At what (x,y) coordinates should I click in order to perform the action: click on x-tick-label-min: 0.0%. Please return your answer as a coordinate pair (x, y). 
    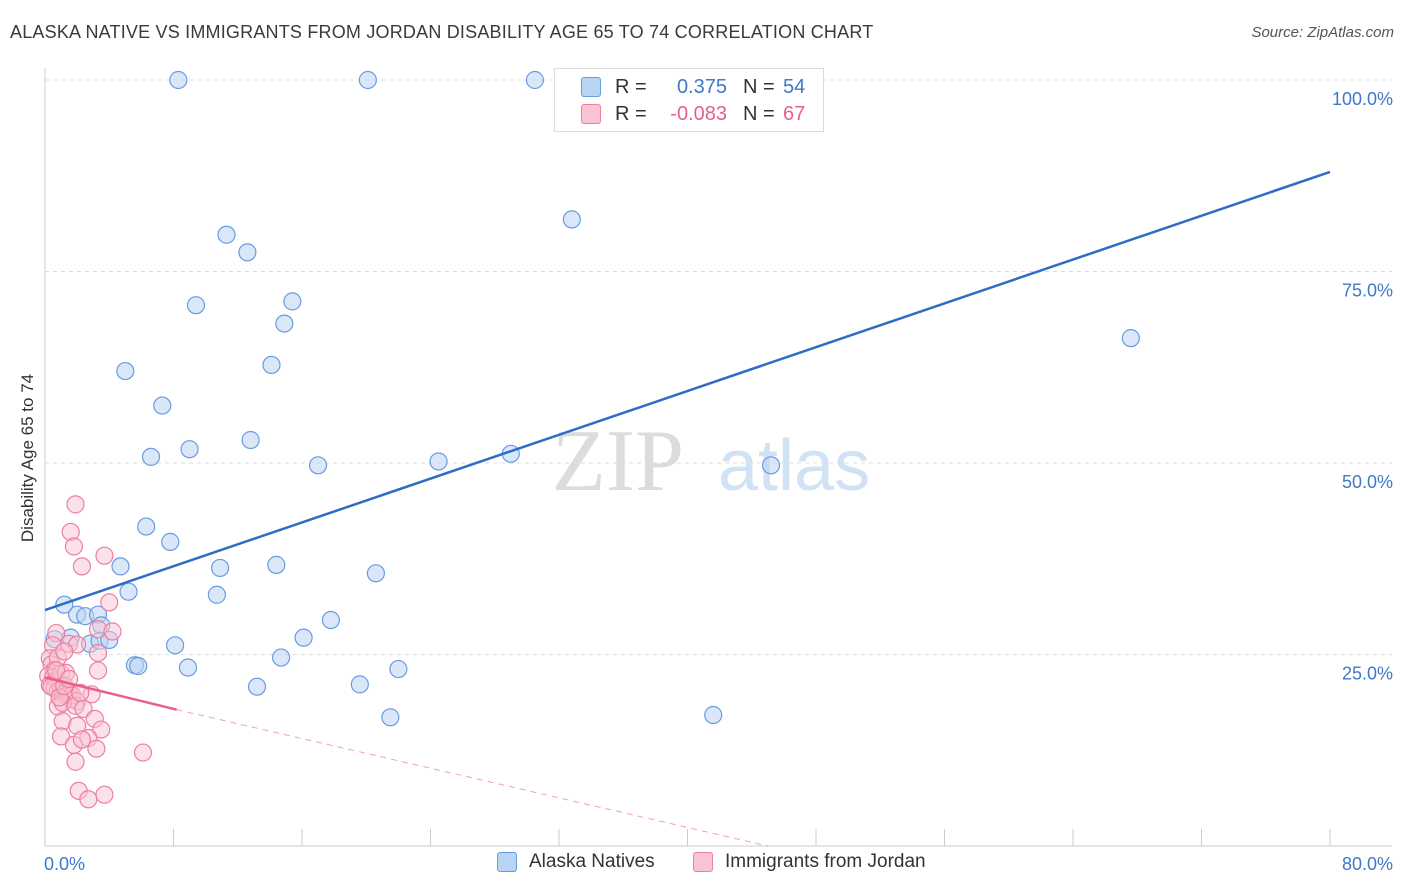
    Looking at the image, I should click on (64, 864).